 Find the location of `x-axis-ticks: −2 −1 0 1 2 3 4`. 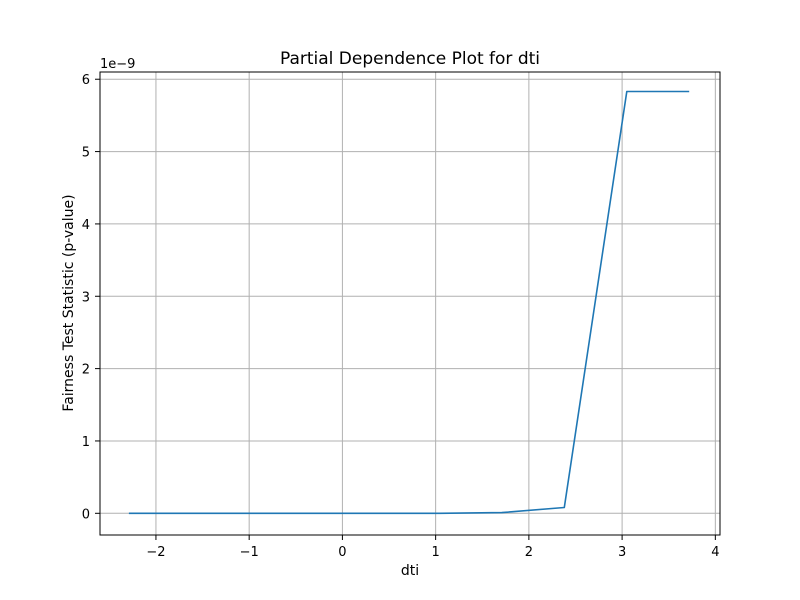

x-axis-ticks: −2 −1 0 1 2 3 4 is located at coordinates (432, 547).